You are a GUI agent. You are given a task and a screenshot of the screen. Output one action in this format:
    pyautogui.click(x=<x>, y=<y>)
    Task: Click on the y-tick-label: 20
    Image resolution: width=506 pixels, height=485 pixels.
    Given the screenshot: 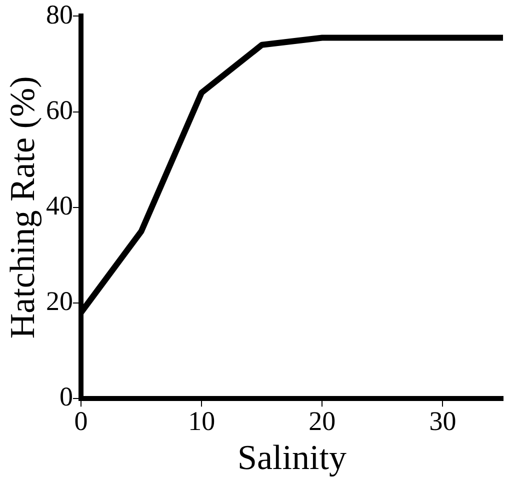 What is the action you would take?
    pyautogui.click(x=59, y=301)
    